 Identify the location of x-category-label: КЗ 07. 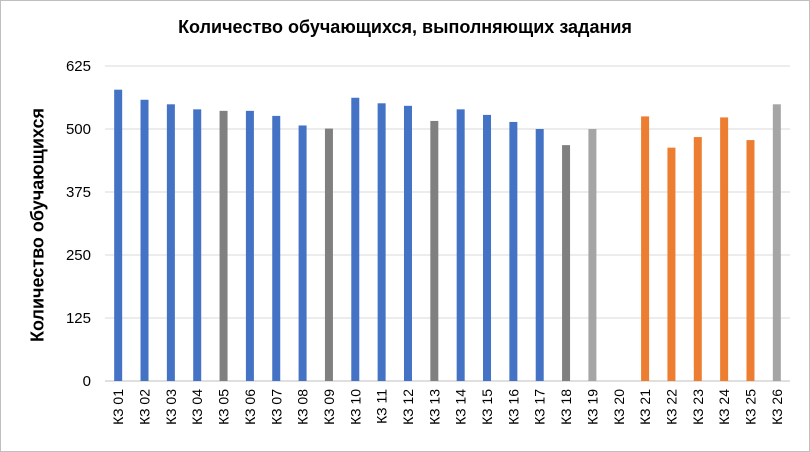
(276, 407).